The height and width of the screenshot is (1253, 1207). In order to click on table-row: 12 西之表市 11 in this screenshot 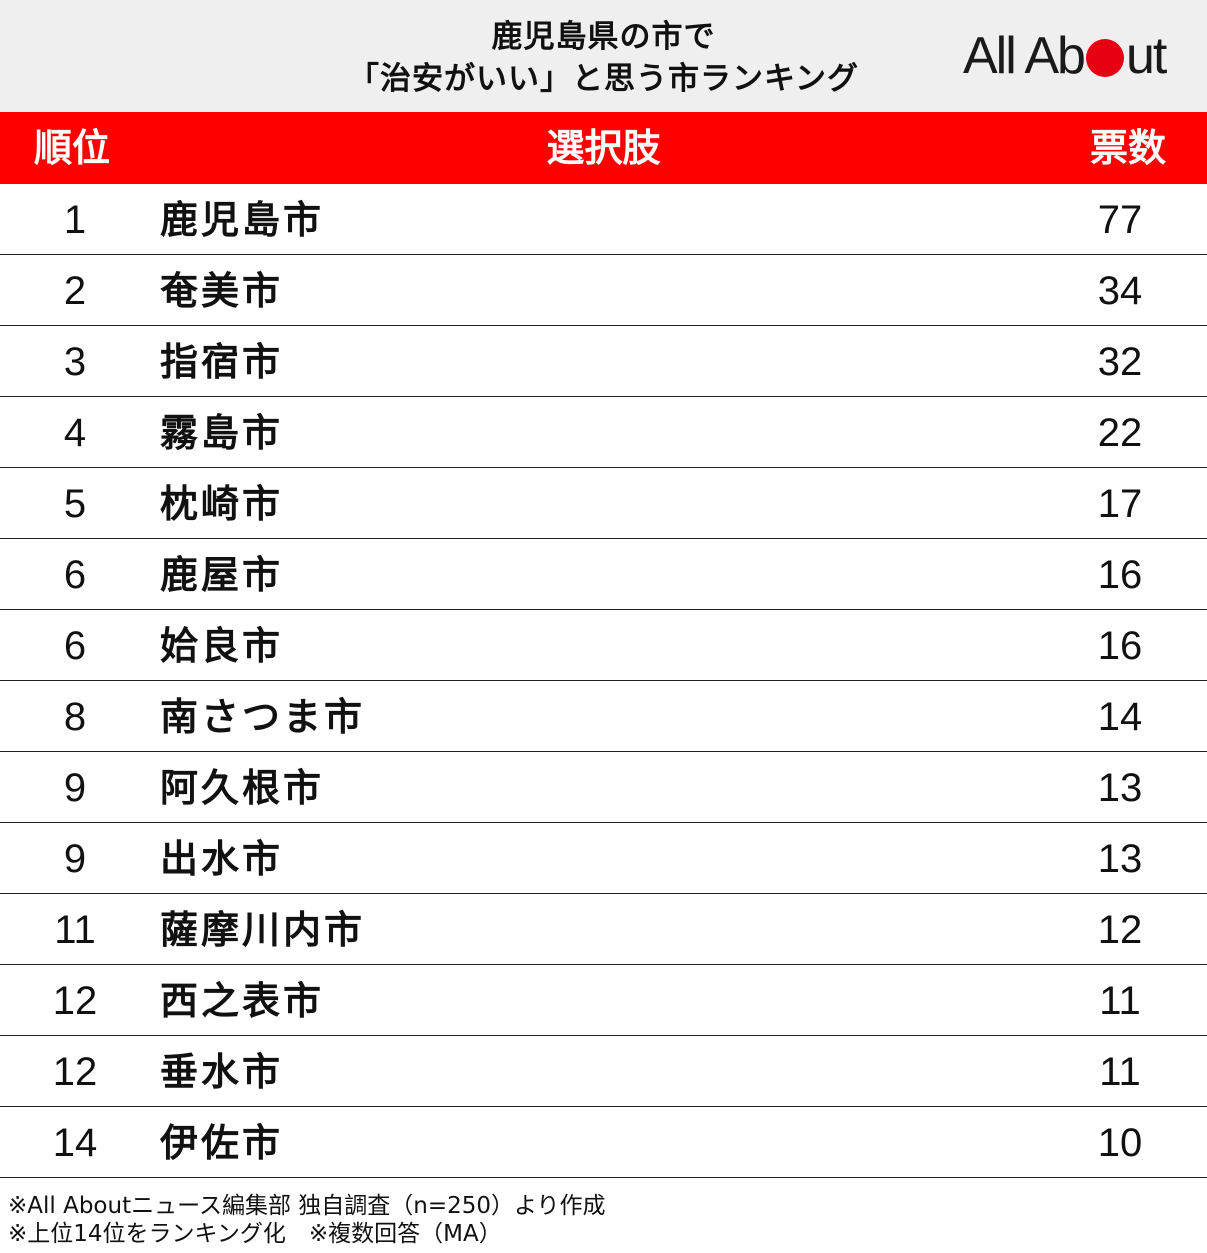, I will do `click(603, 1000)`.